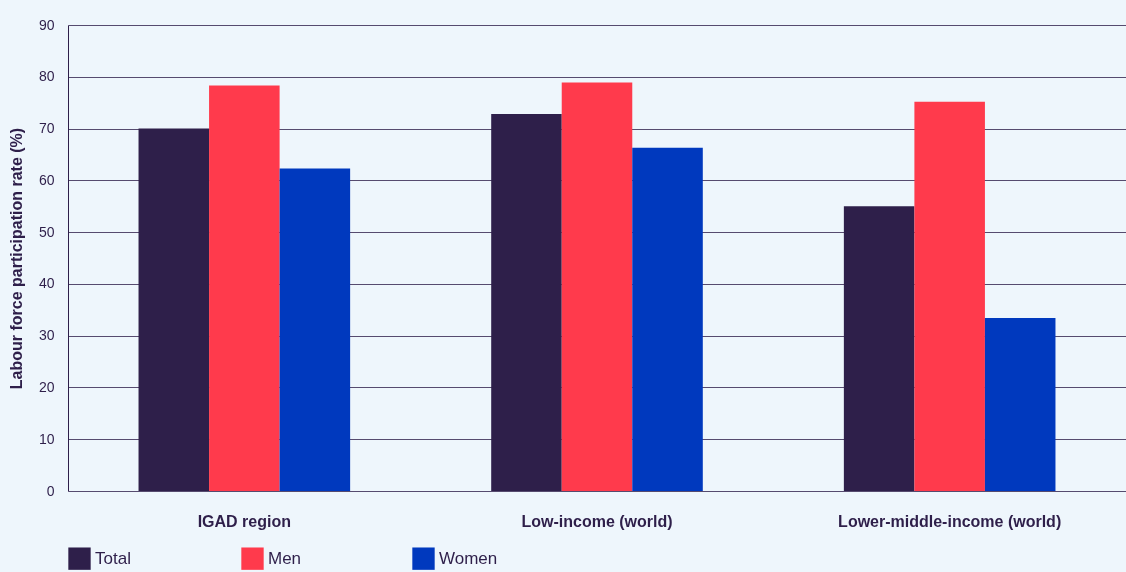 This screenshot has height=572, width=1126. I want to click on y-tick-label: 30, so click(46, 335).